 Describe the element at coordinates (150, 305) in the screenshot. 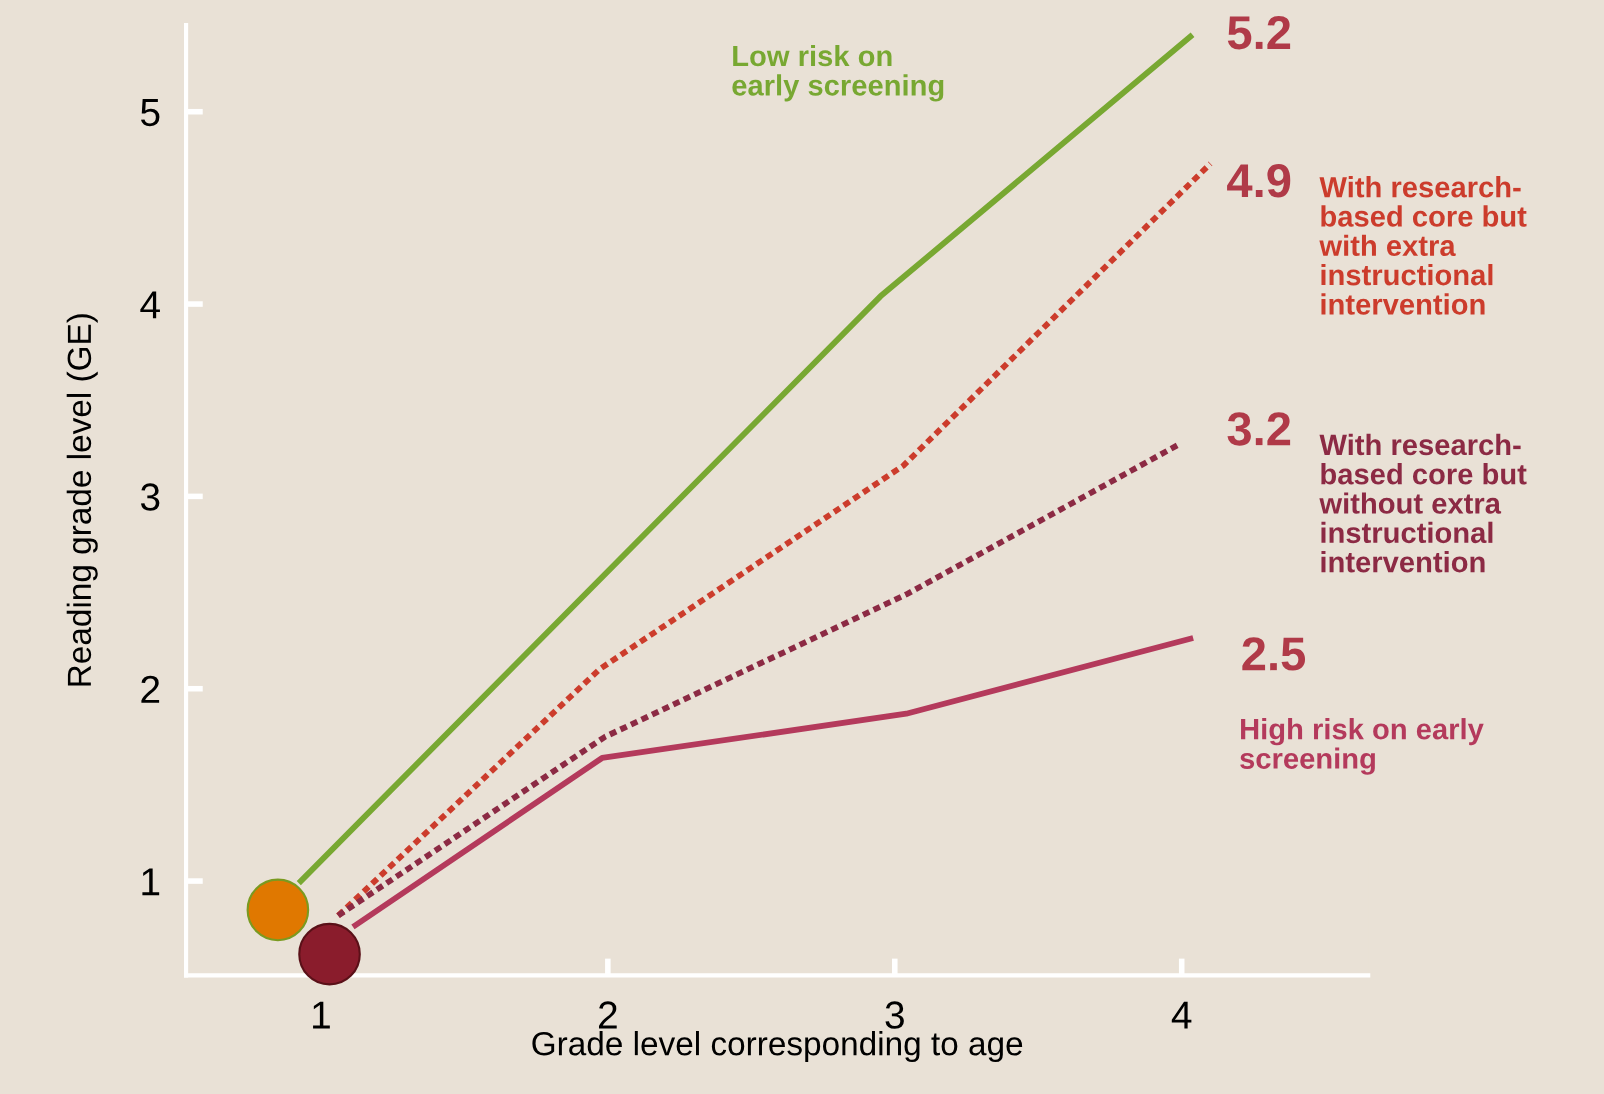

I see `y-tick-label: 4` at that location.